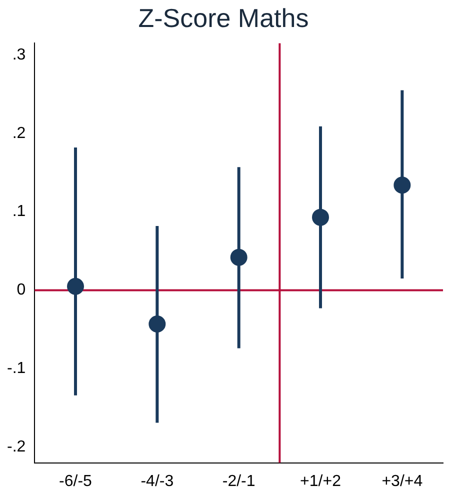 This screenshot has height=494, width=455. I want to click on x-tick-label: +1/+2, so click(321, 481).